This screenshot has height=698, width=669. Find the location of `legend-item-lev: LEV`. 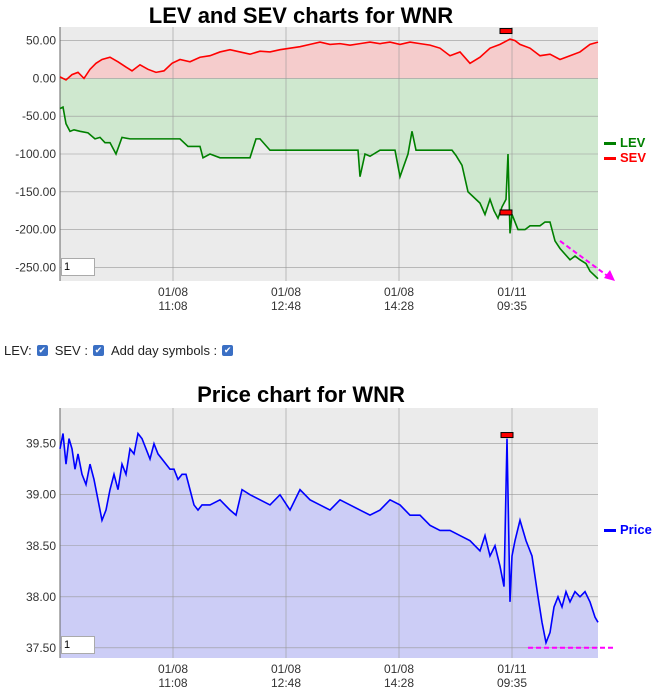

legend-item-lev: LEV is located at coordinates (625, 142).